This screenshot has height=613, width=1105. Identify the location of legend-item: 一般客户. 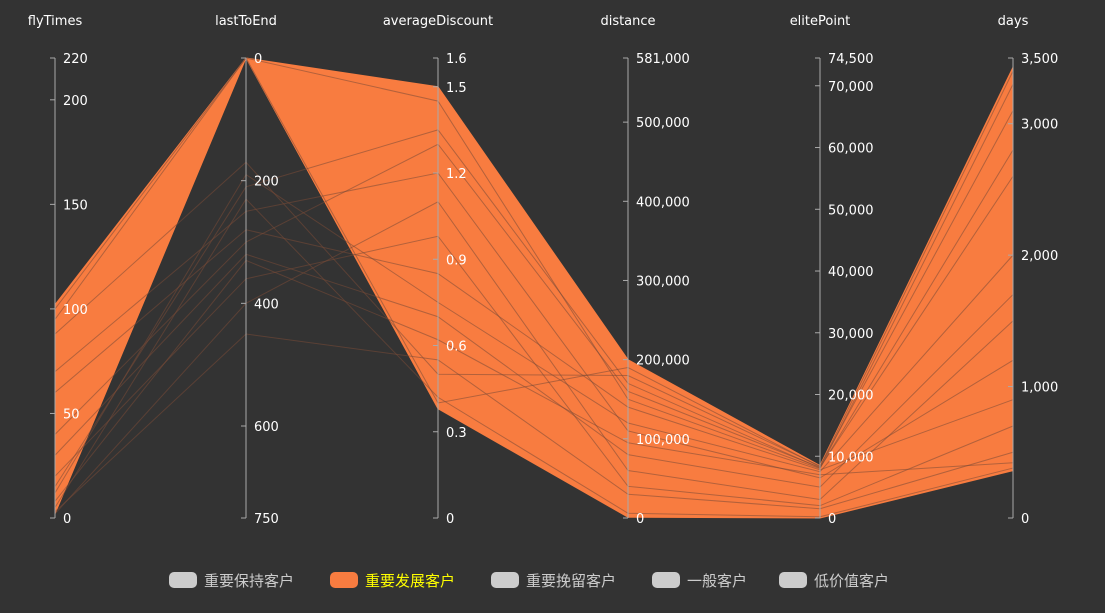
(699, 581).